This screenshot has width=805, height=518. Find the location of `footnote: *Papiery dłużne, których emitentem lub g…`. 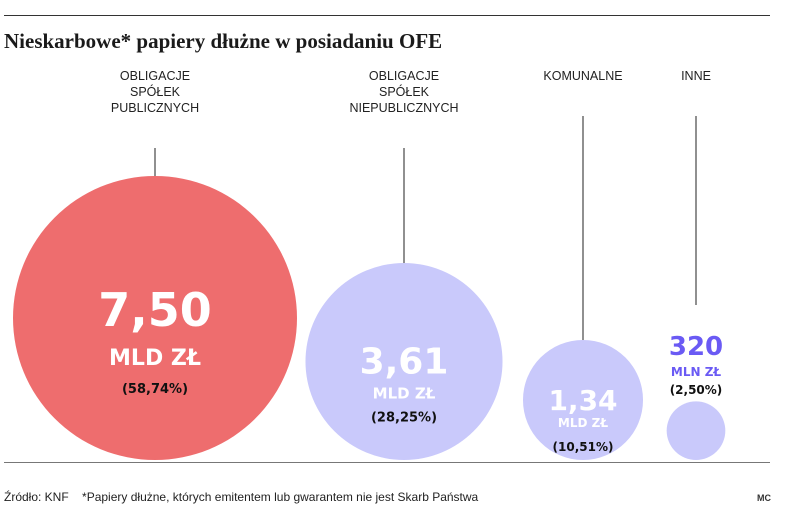

footnote: *Papiery dłużne, których emitentem lub g… is located at coordinates (280, 497).